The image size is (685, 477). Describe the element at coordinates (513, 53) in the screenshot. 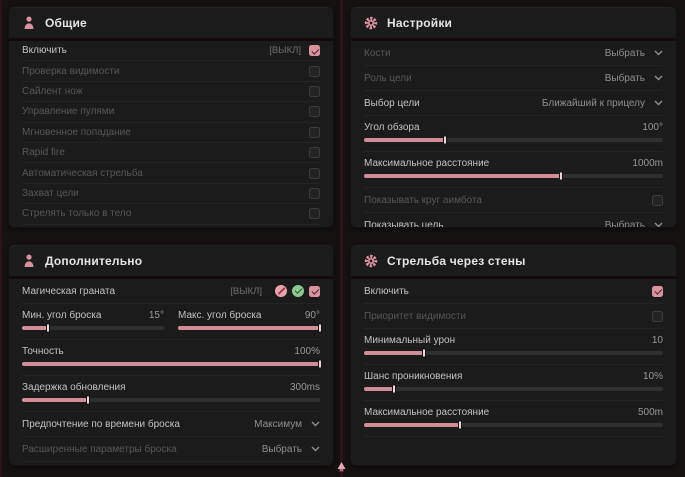

I see `row-bones: Кости Выбрать` at that location.